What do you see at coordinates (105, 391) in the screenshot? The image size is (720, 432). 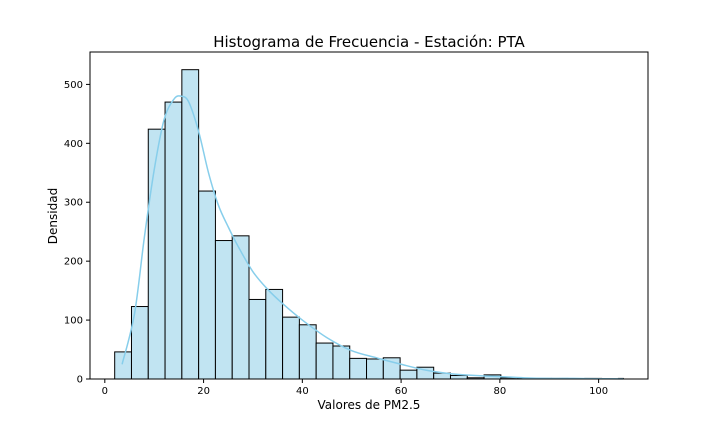 I see `x-tick-label-0: 0` at bounding box center [105, 391].